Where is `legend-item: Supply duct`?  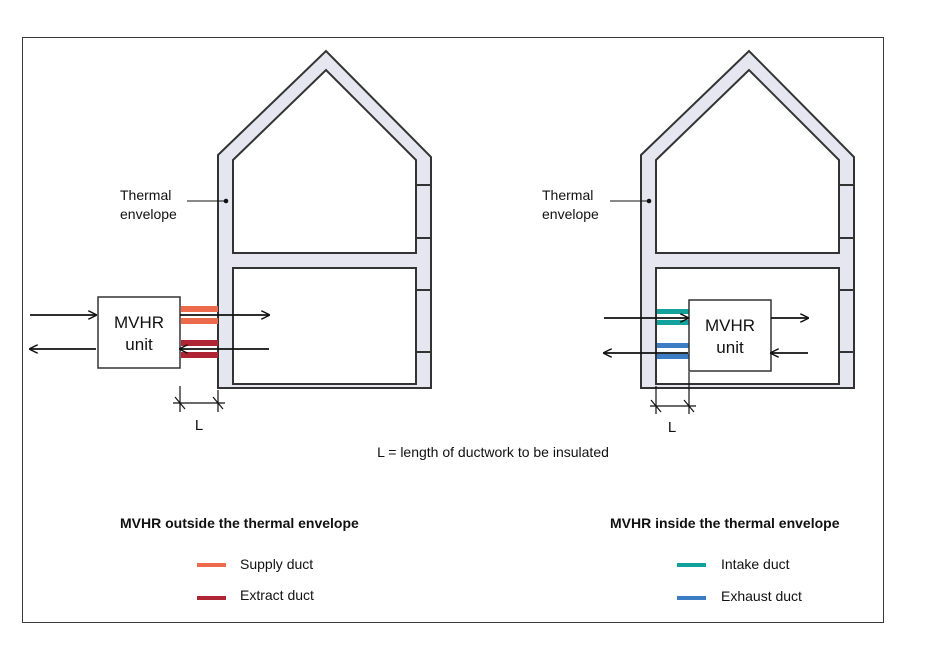 legend-item: Supply duct is located at coordinates (255, 564).